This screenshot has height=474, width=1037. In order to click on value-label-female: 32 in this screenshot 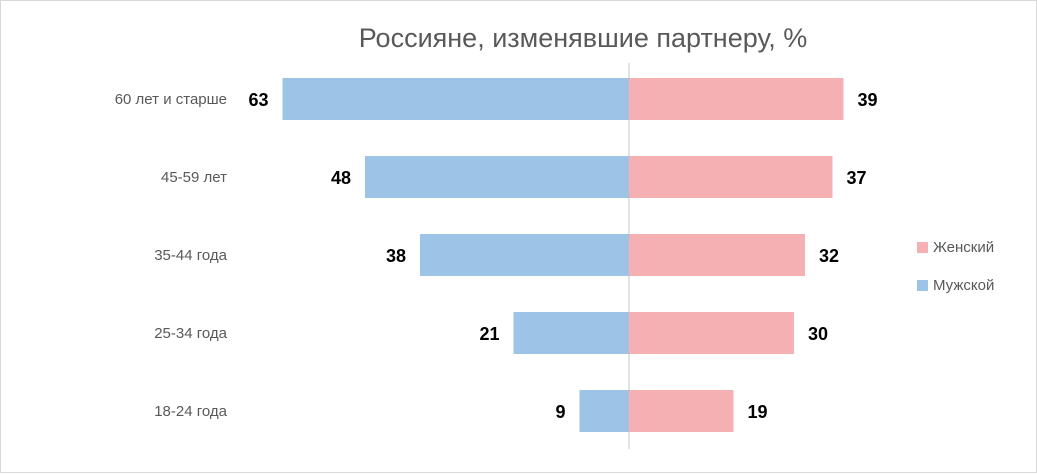, I will do `click(829, 256)`.